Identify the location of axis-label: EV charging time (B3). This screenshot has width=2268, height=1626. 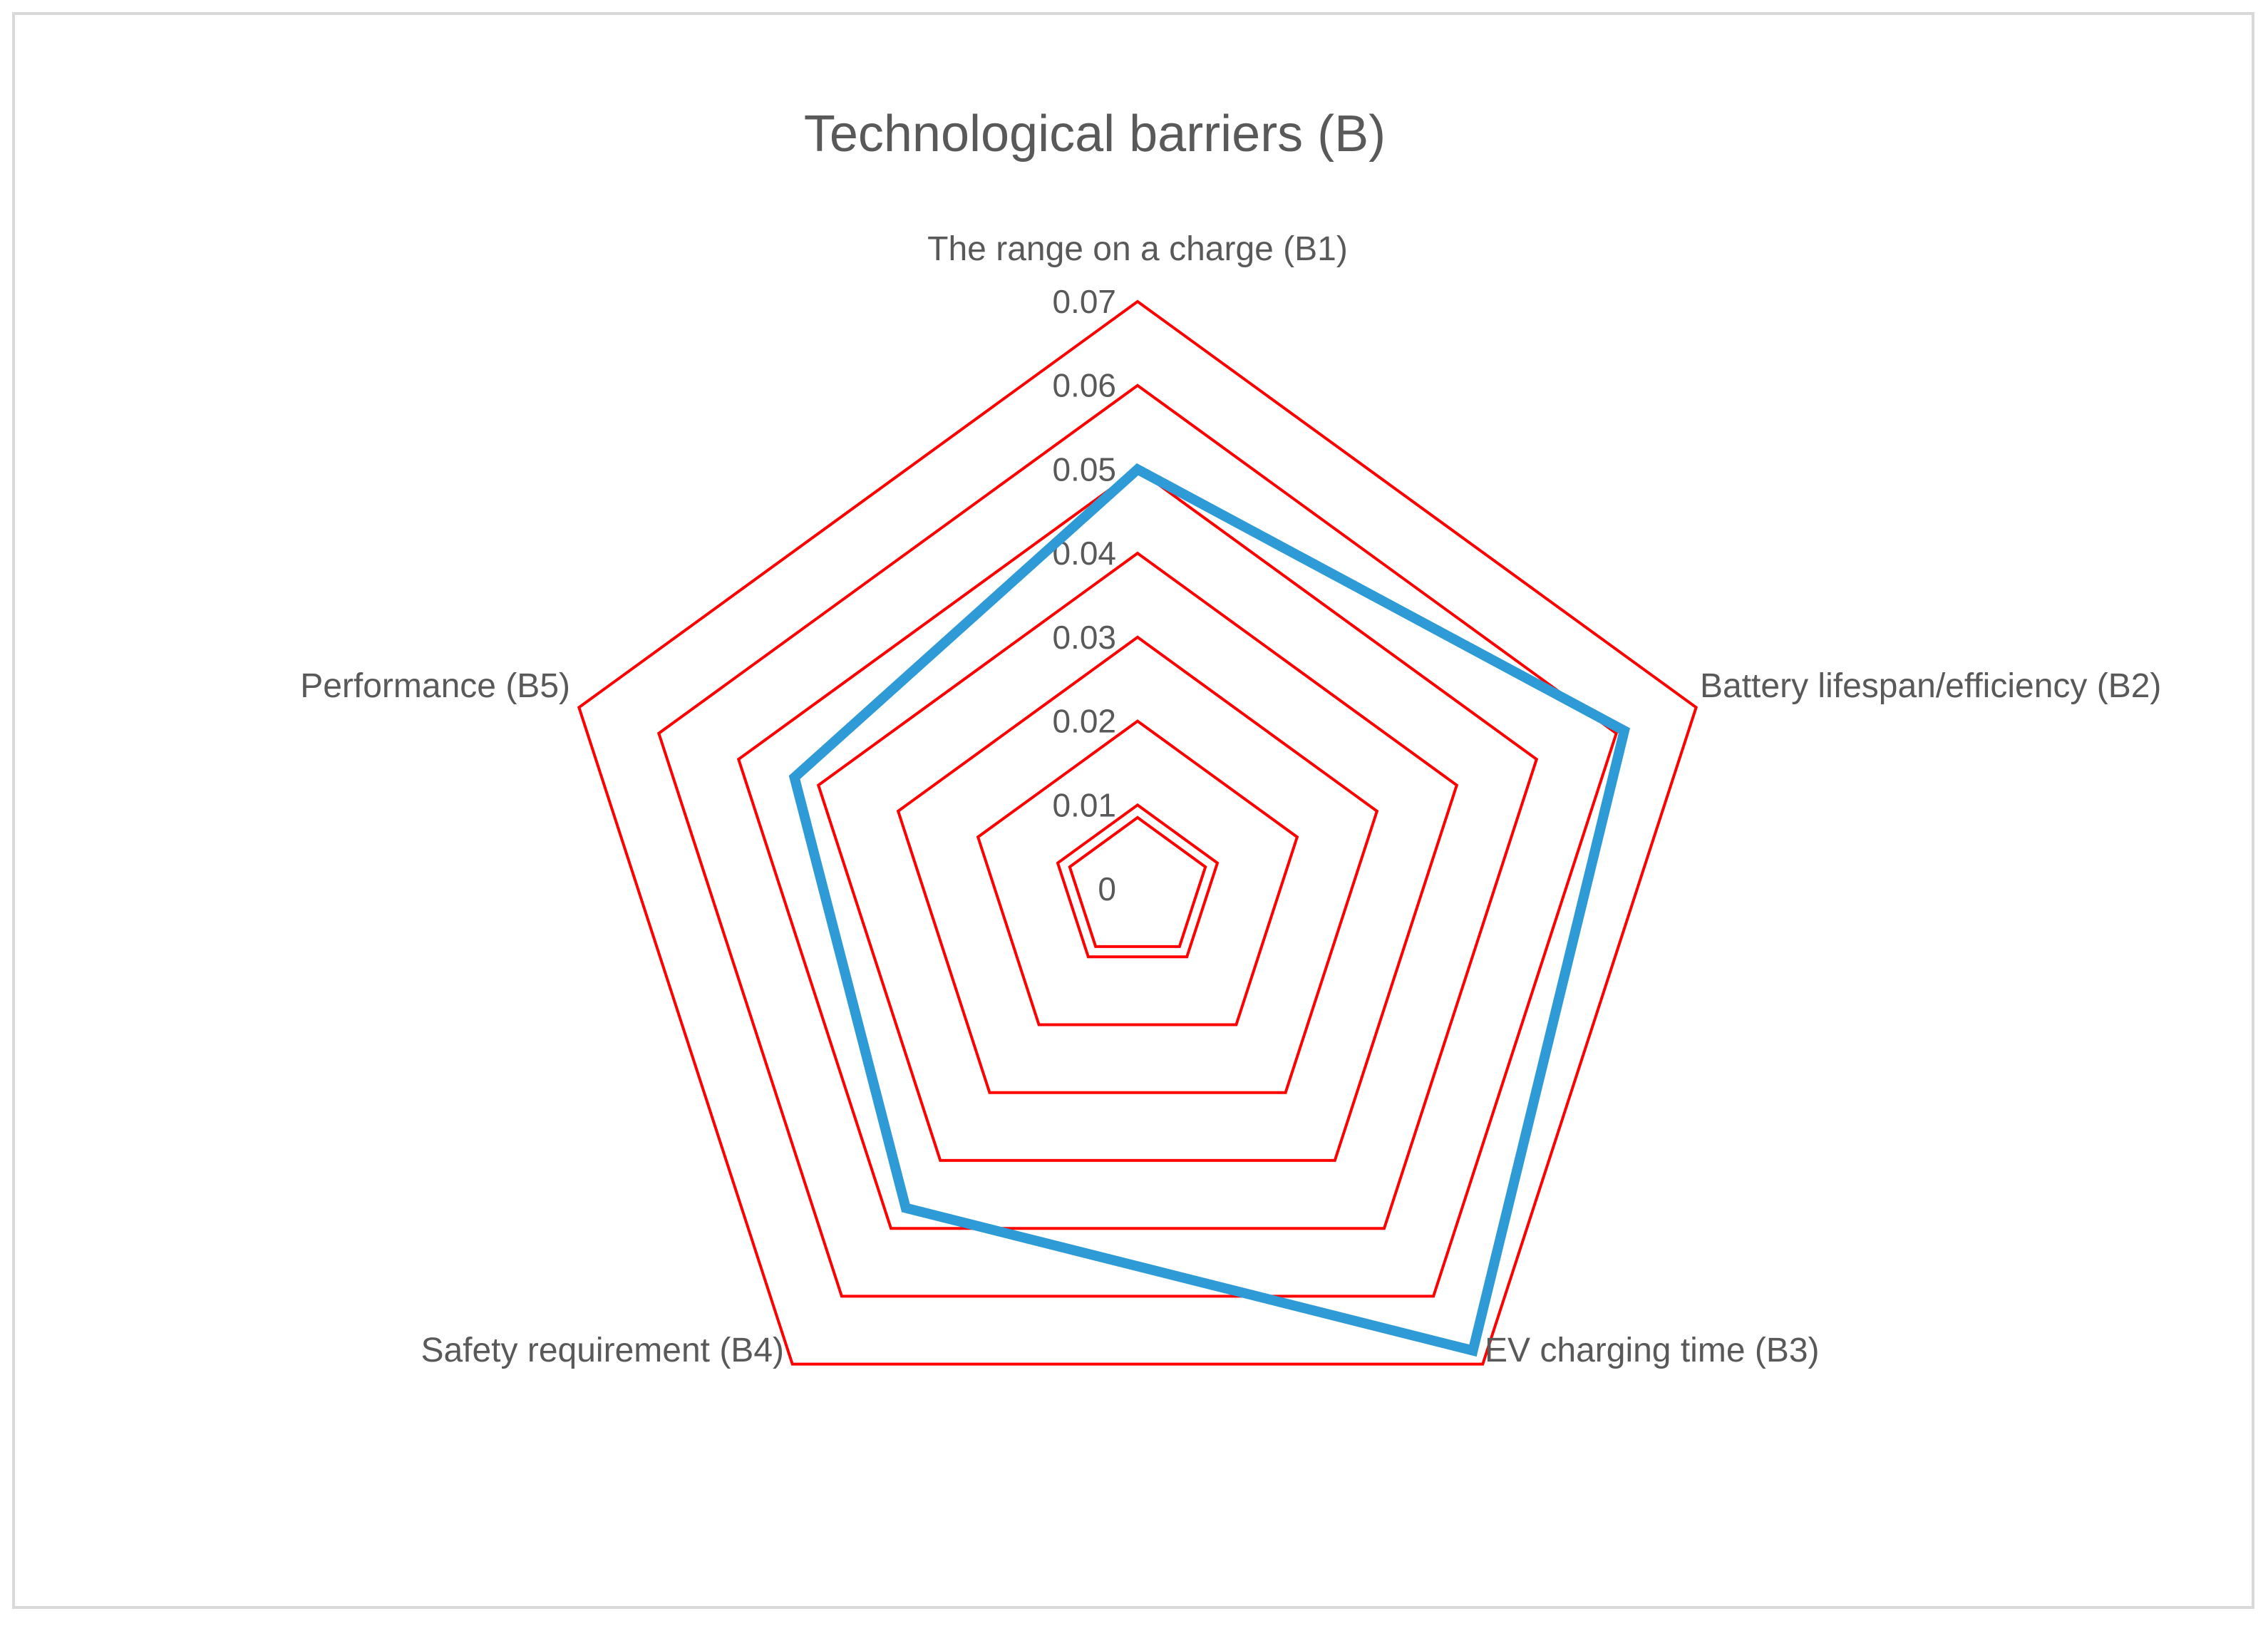
(1652, 1351).